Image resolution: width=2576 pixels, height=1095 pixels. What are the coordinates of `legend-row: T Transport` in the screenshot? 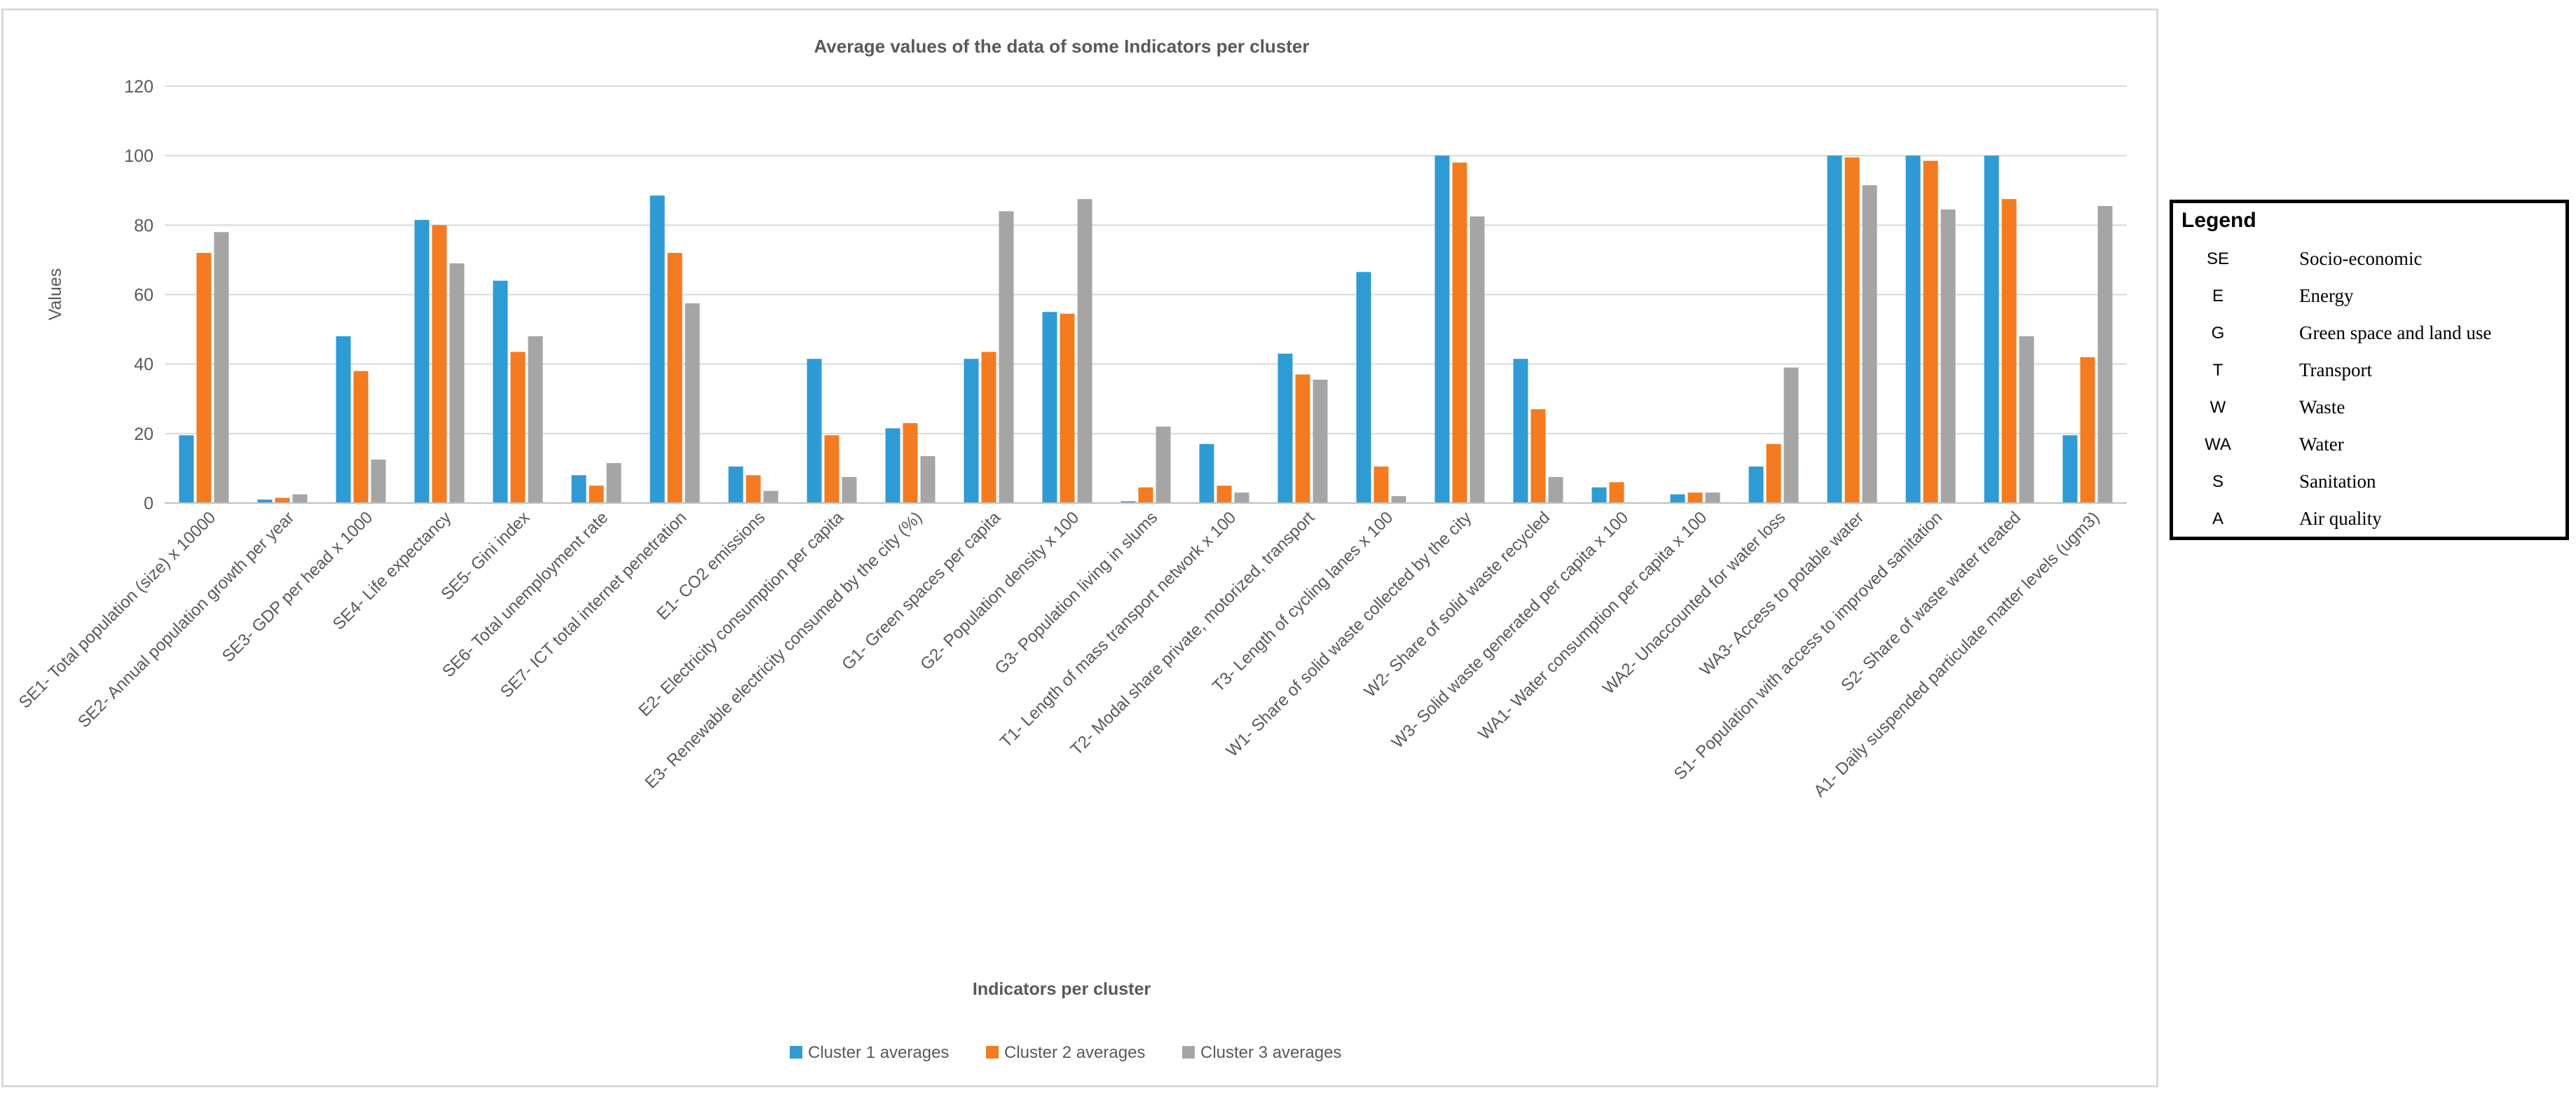 It's located at (2369, 373).